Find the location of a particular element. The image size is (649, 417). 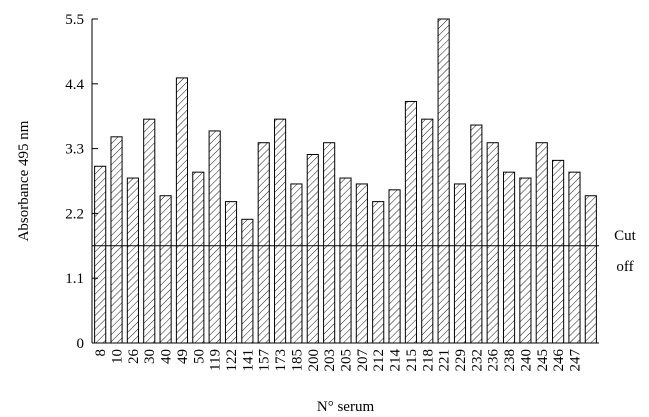

y-tick-label: 5.5 is located at coordinates (74, 20).